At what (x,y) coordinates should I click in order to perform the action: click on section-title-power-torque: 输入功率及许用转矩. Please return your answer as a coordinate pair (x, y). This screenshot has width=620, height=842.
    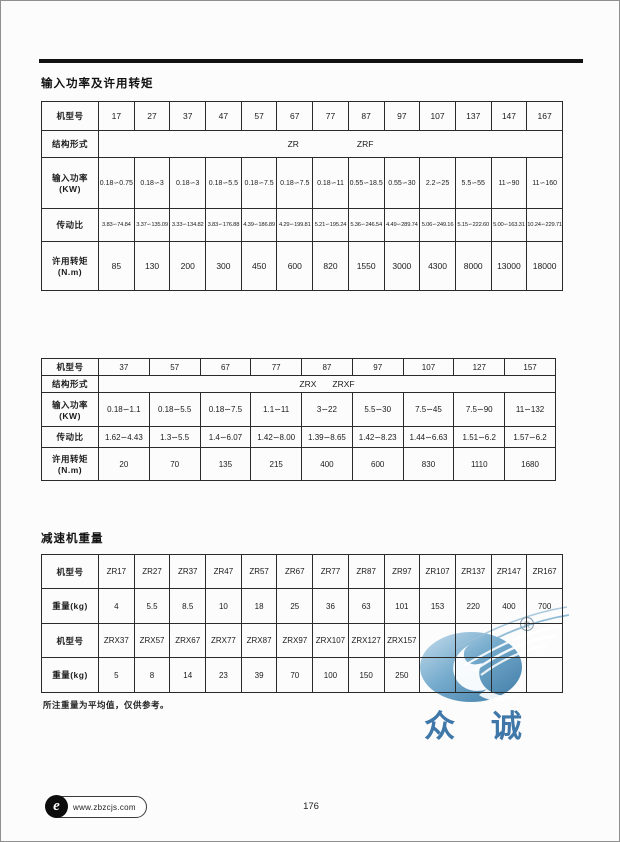
    Looking at the image, I should click on (97, 84).